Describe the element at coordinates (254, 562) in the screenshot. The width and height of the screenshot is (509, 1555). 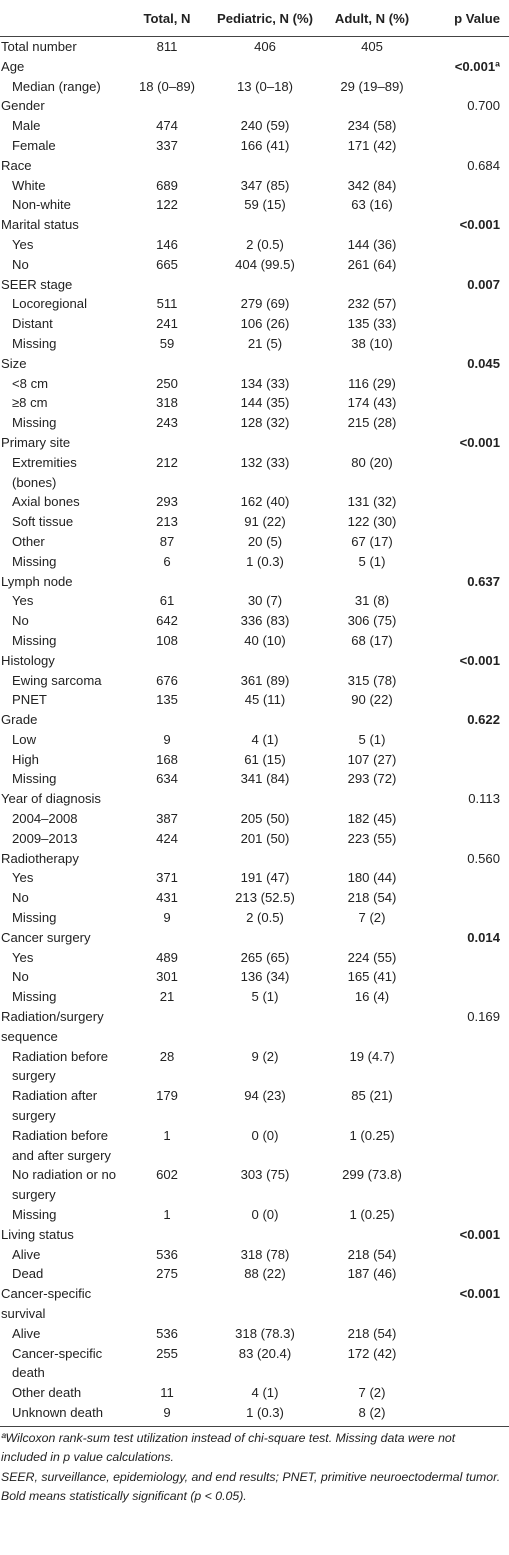
I see `table-row: Missing 6 1 (0.3) 5 (1)` at that location.